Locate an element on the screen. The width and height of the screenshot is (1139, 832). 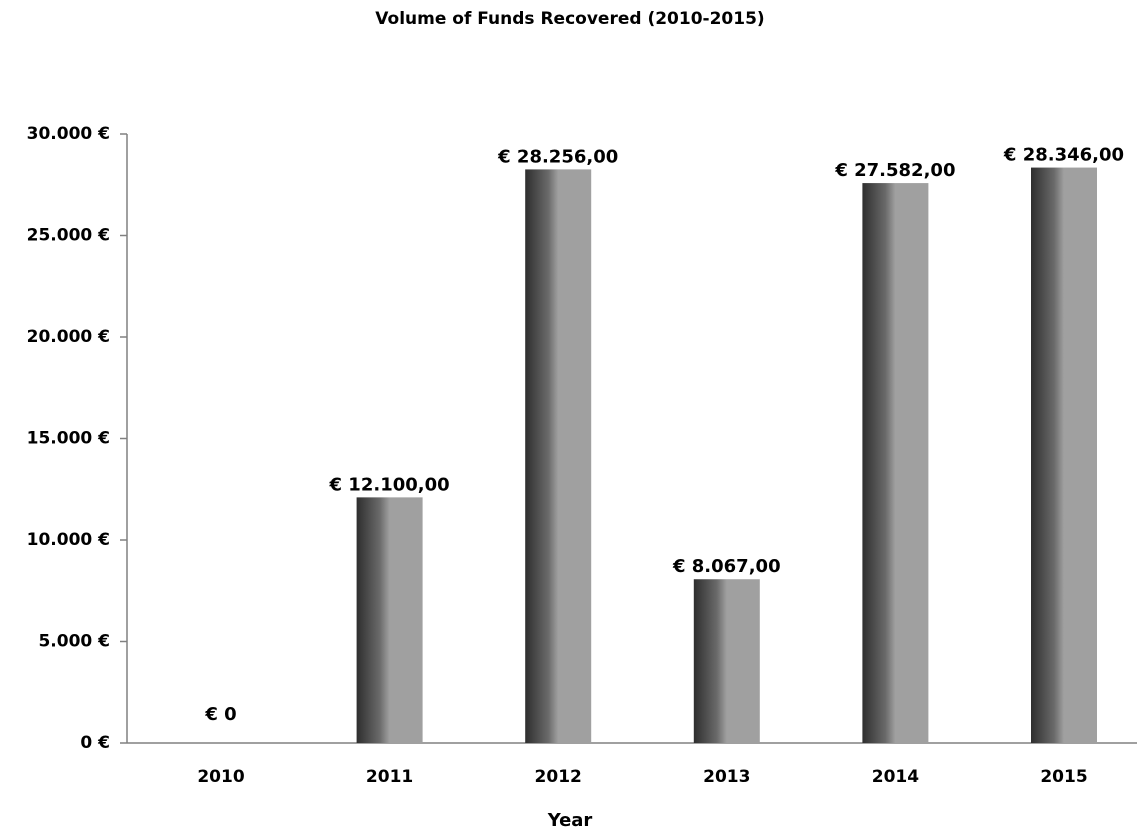
data-label: € 8.067,00 is located at coordinates (726, 566).